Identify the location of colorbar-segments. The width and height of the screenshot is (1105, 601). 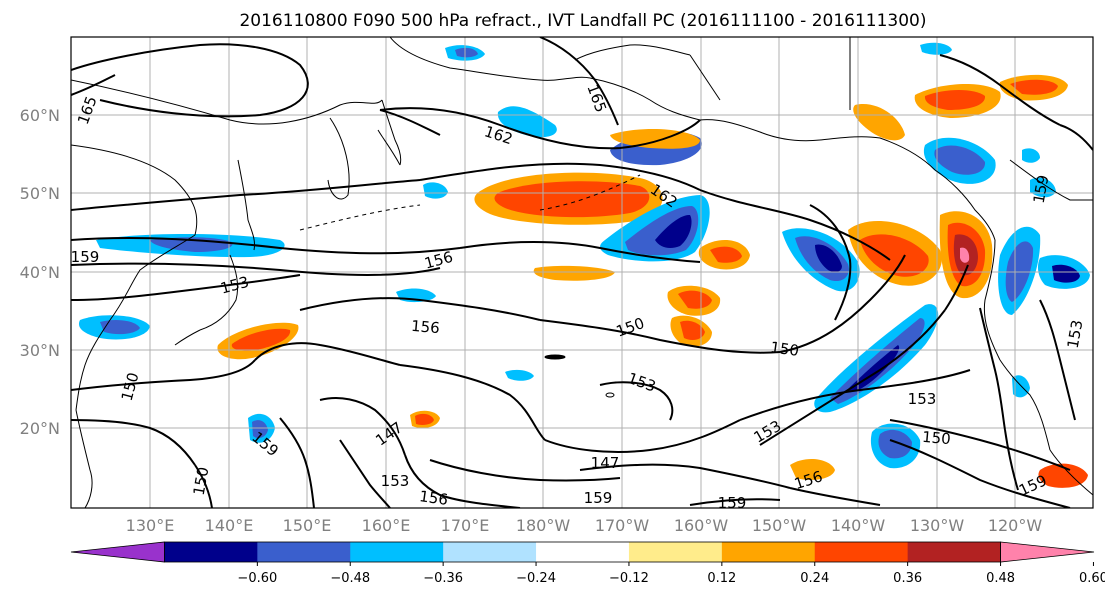
(582, 552).